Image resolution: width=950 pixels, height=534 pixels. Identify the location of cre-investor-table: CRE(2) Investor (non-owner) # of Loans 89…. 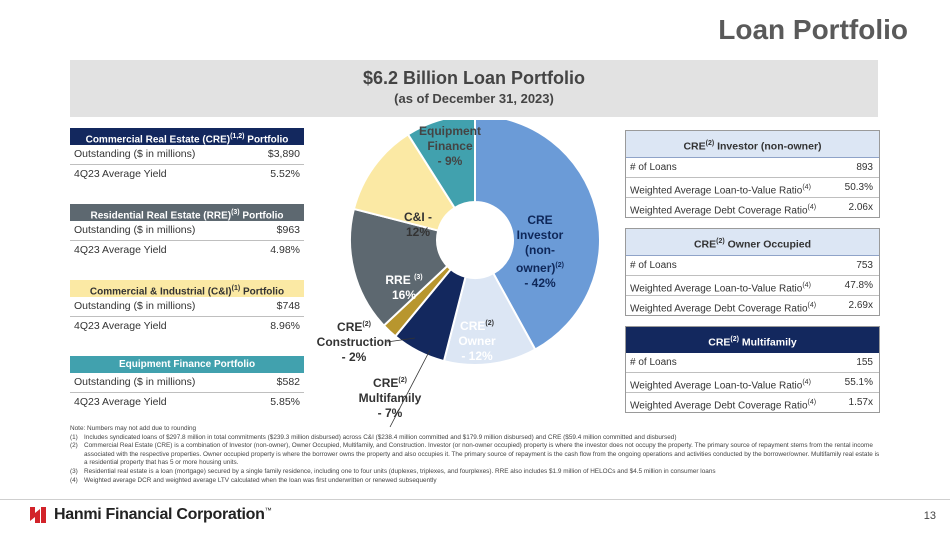
(752, 174).